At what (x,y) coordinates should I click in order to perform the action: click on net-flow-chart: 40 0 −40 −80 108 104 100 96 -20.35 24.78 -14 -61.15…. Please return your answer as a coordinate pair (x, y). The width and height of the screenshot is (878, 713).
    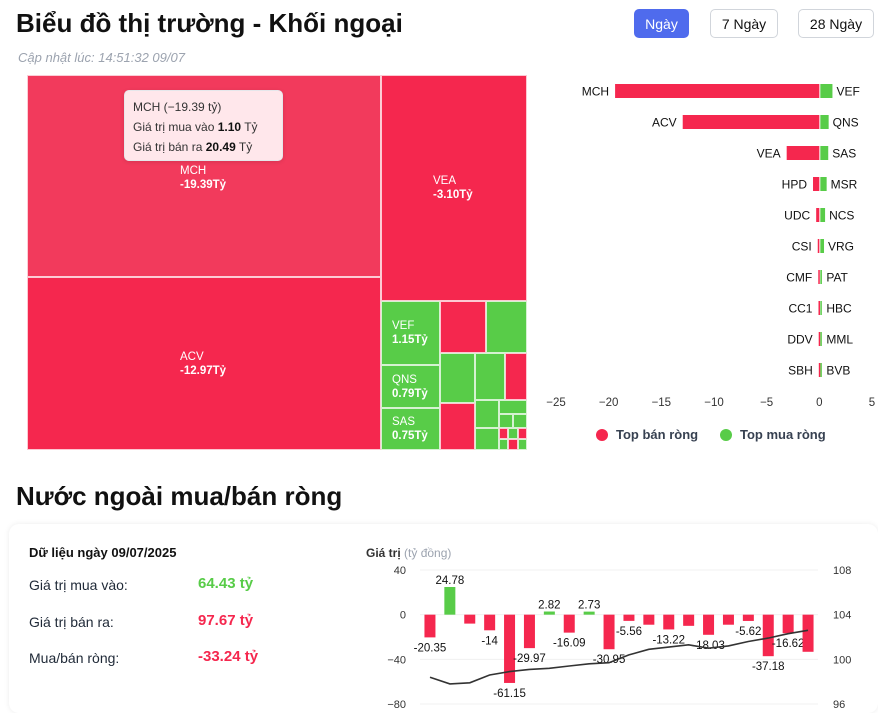
    Looking at the image, I should click on (619, 638).